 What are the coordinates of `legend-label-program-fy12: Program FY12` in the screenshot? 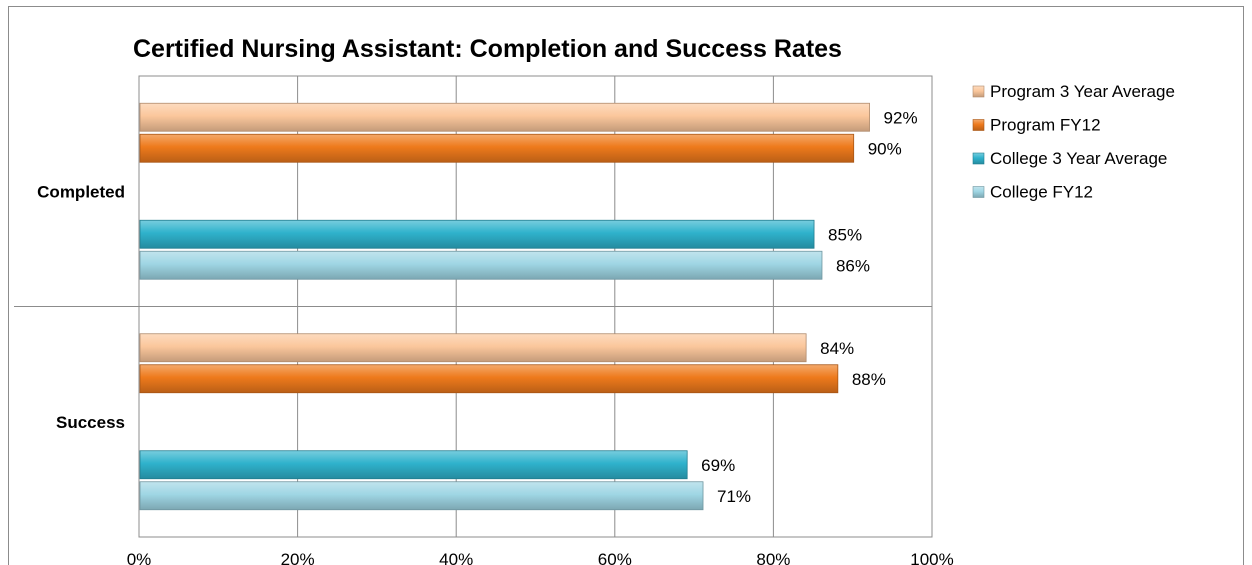 It's located at (1045, 125).